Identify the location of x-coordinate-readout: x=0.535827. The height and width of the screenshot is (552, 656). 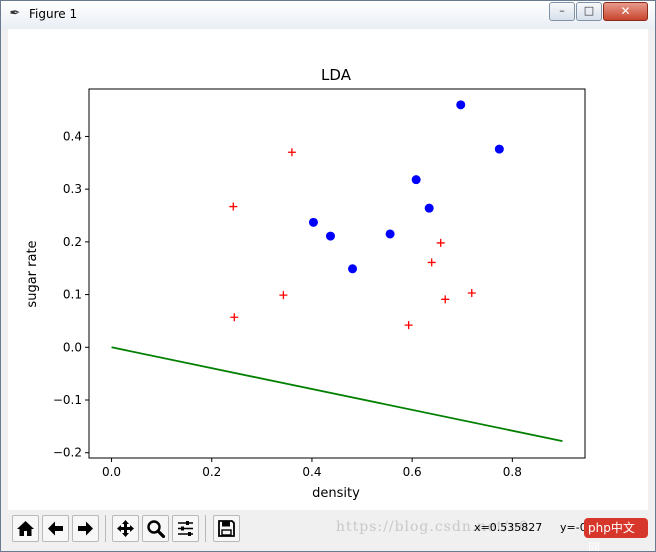
(508, 527).